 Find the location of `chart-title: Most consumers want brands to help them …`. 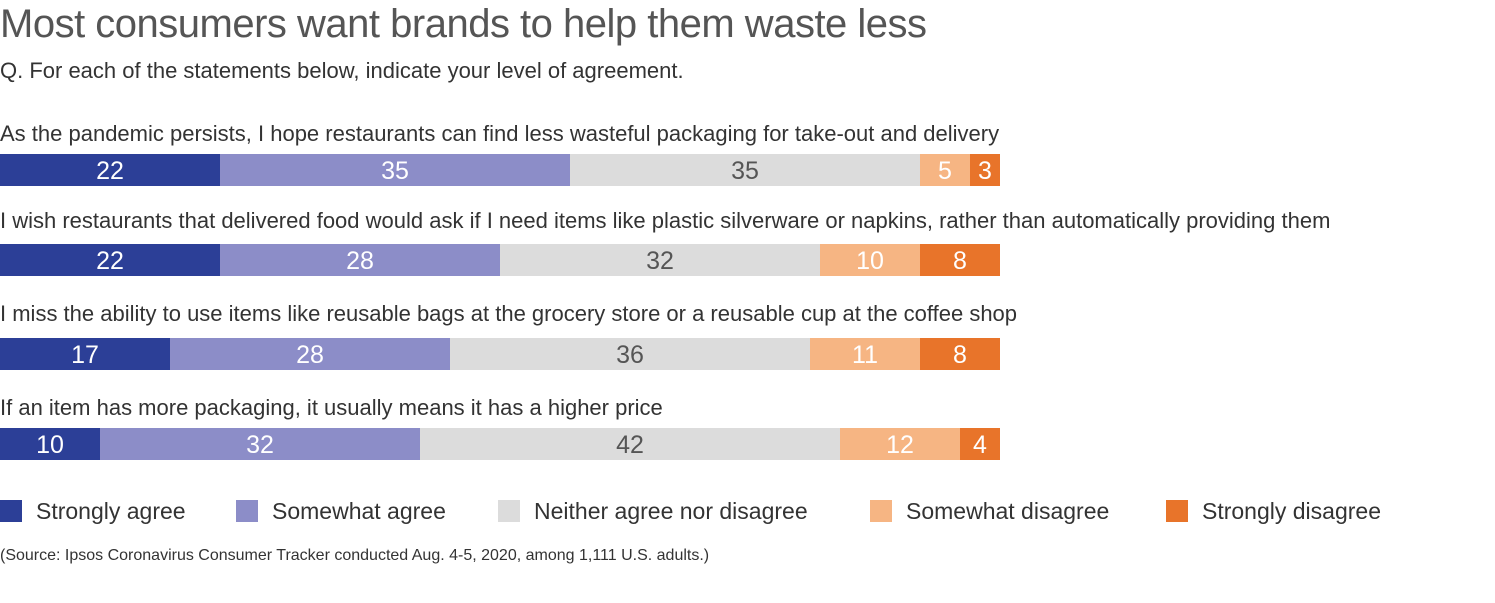

chart-title: Most consumers want brands to help them … is located at coordinates (463, 24).